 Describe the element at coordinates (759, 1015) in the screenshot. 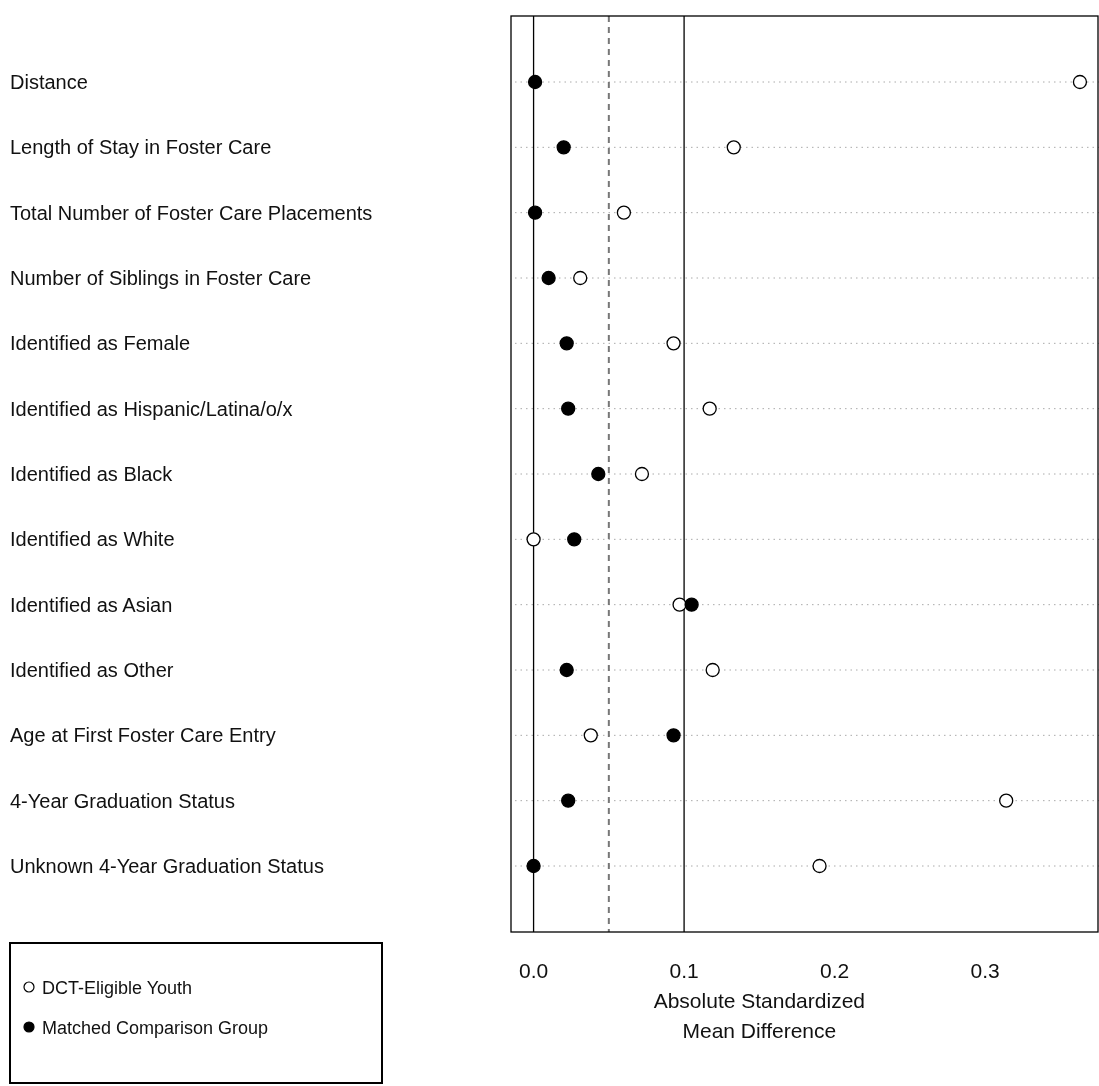

I see `x-axis-title: Absolute Standardized Mean Difference` at that location.